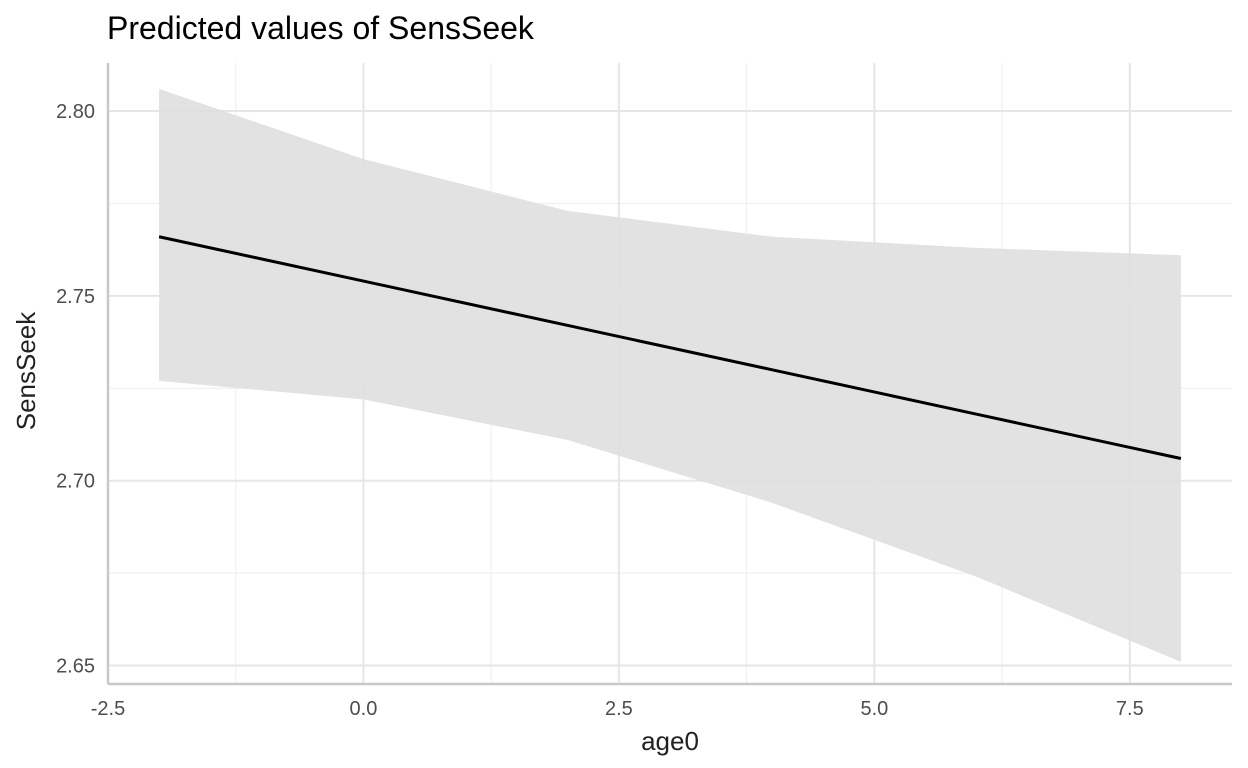 The height and width of the screenshot is (768, 1248). Describe the element at coordinates (26, 371) in the screenshot. I see `y-axis-title: SensSeek` at that location.